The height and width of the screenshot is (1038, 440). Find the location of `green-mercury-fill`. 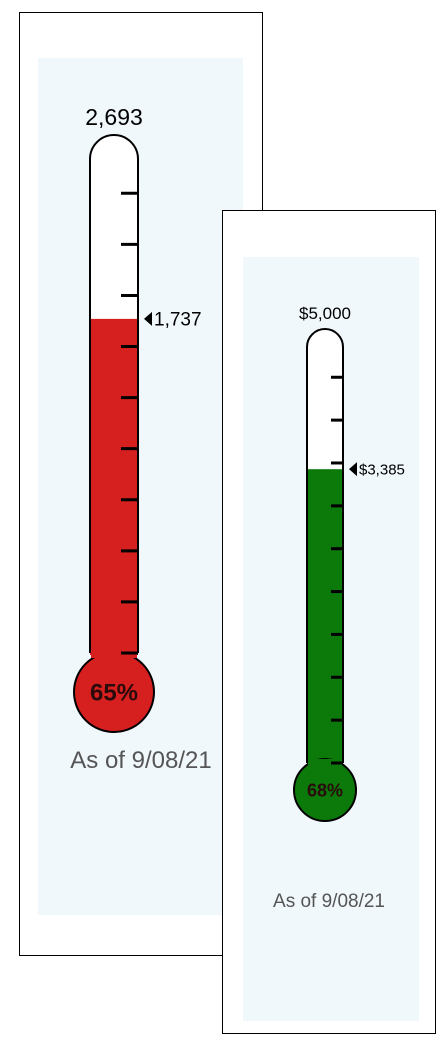

green-mercury-fill is located at coordinates (325, 617).